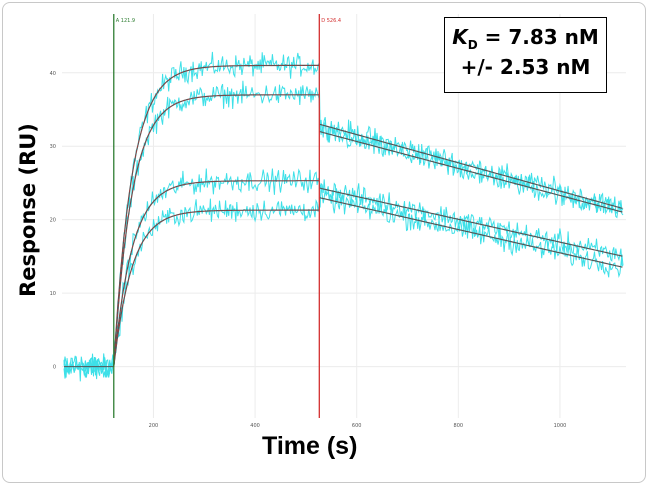 This screenshot has width=650, height=487. Describe the element at coordinates (525, 67) in the screenshot. I see `kd-error-line: +/- 2.53 nM` at that location.